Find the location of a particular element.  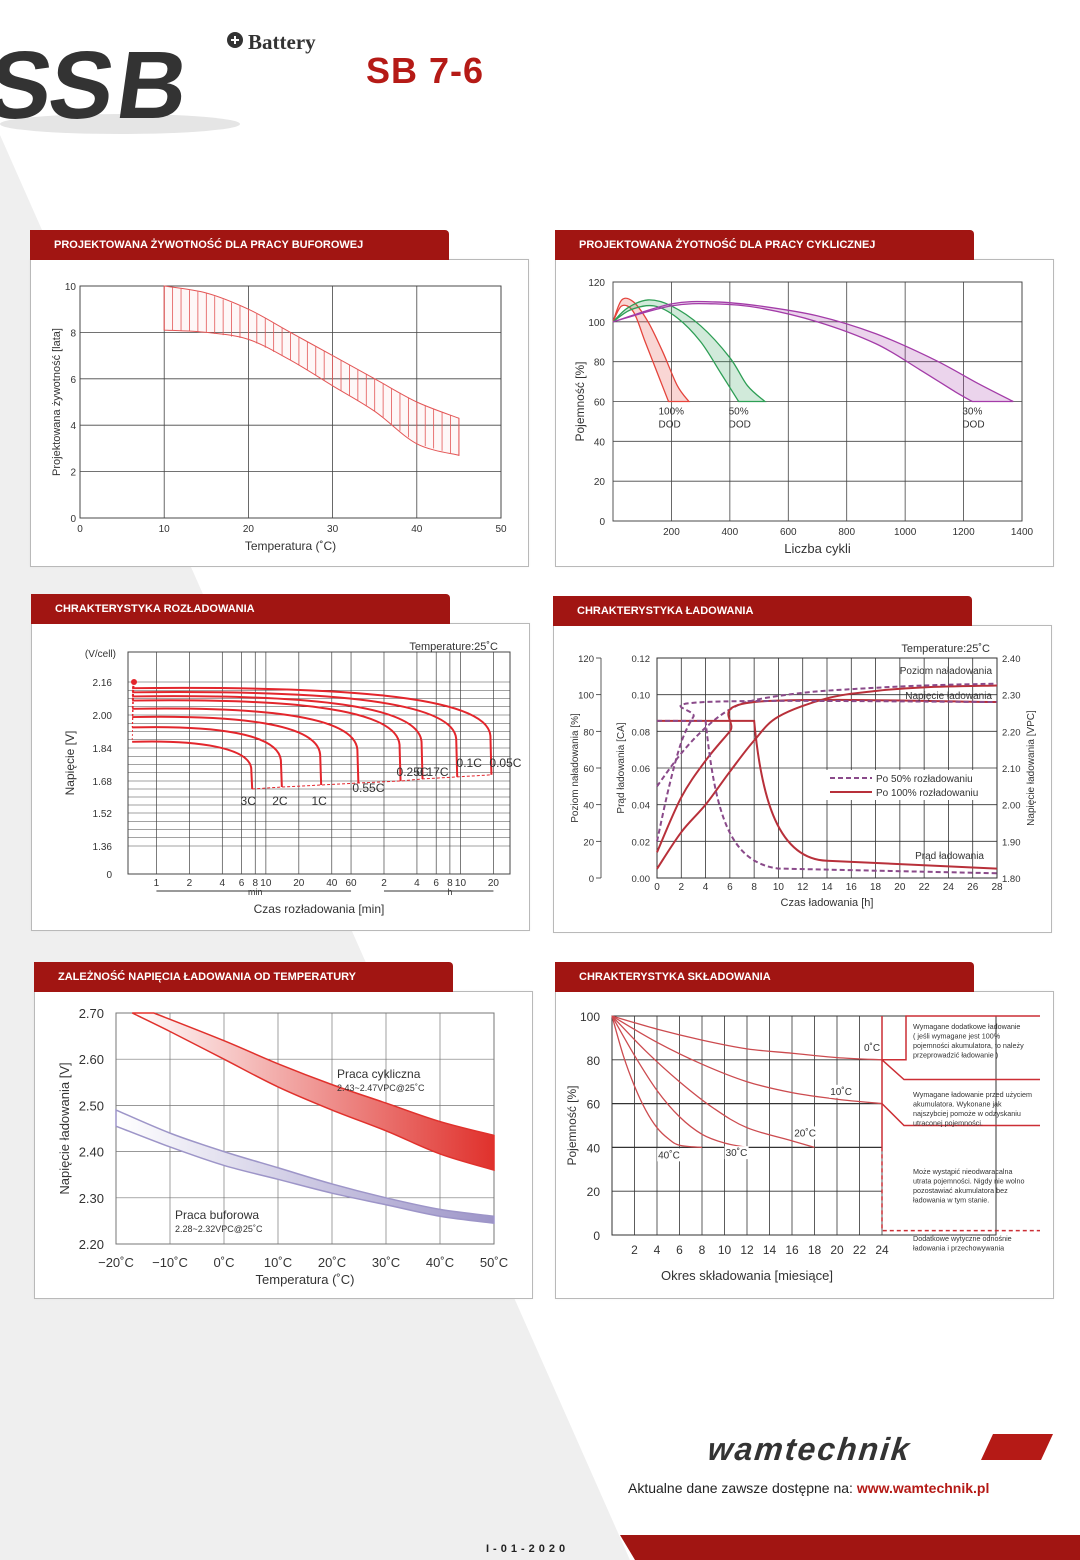

x-tick-label: 14 is located at coordinates (770, 1250).